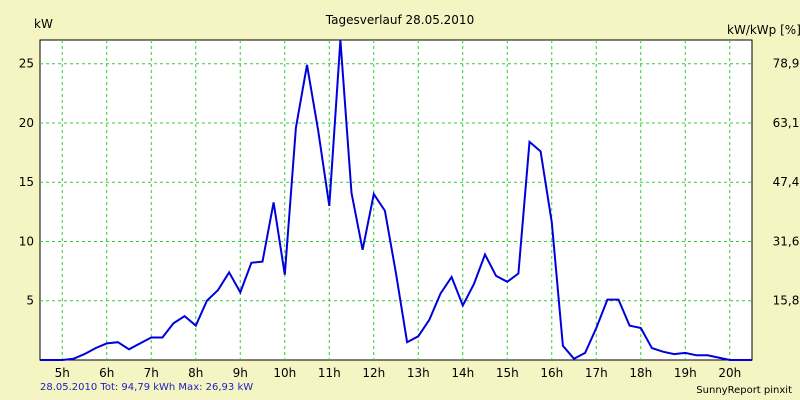 This screenshot has height=400, width=800. I want to click on x-tick-label: 15h, so click(507, 373).